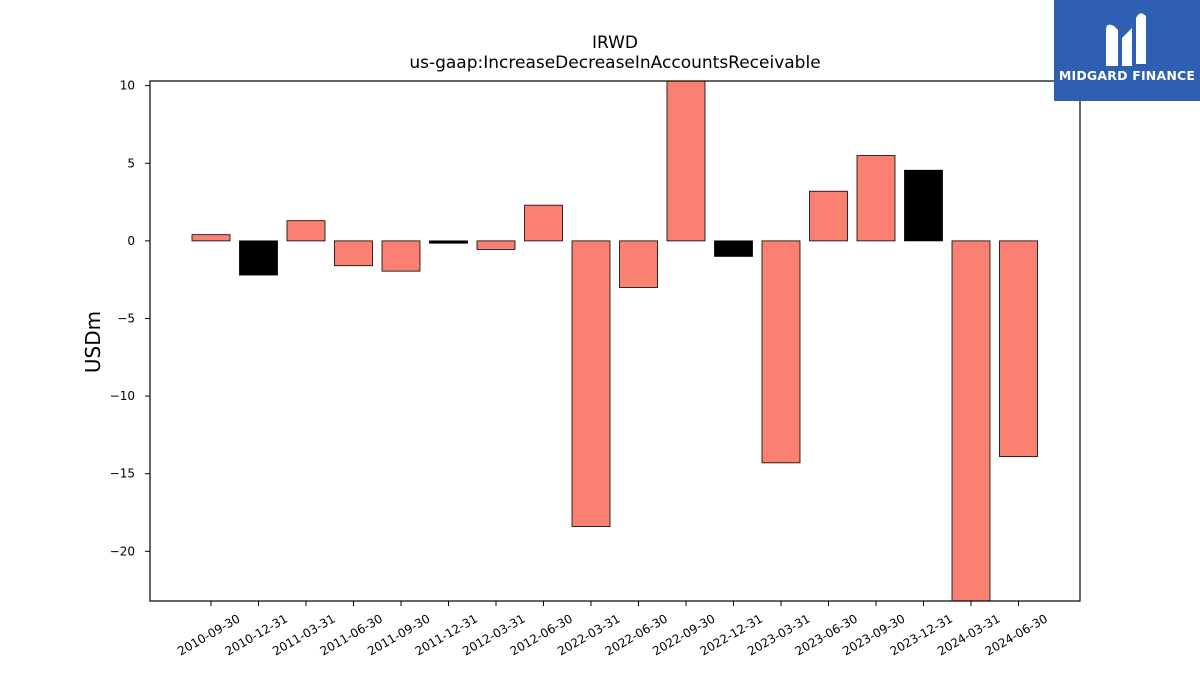 This screenshot has height=675, width=1200. Describe the element at coordinates (1126, 40) in the screenshot. I see `logo-mark-icon` at that location.